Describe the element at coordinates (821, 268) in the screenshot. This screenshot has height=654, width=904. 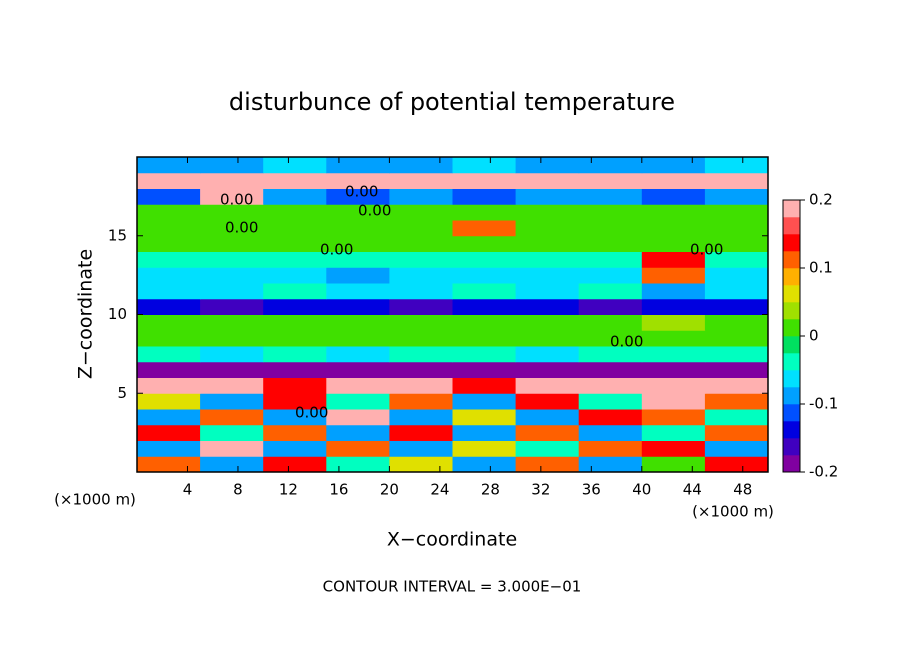
I see `colorbar-tick-label: 0.1` at that location.